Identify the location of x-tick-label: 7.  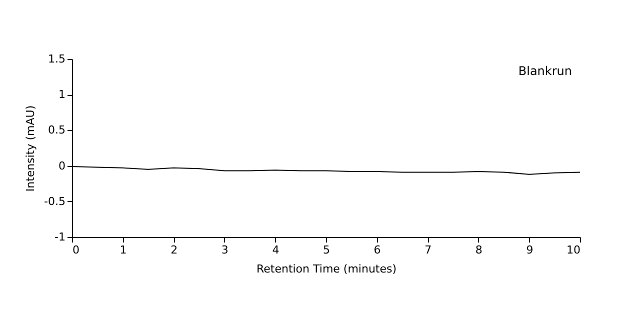
(428, 250).